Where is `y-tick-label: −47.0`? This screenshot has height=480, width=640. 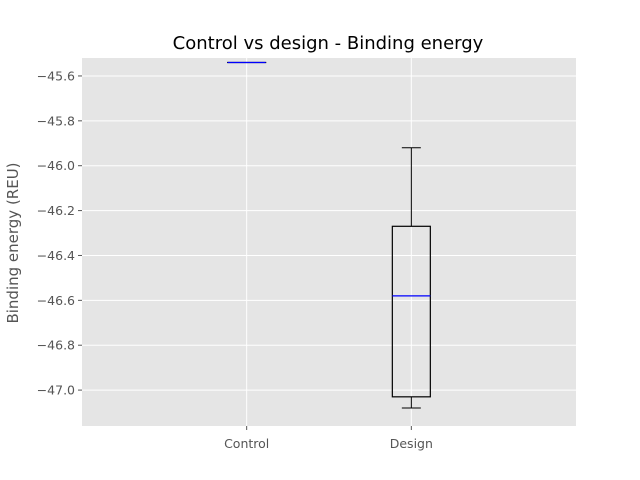
y-tick-label: −47.0 is located at coordinates (56, 390).